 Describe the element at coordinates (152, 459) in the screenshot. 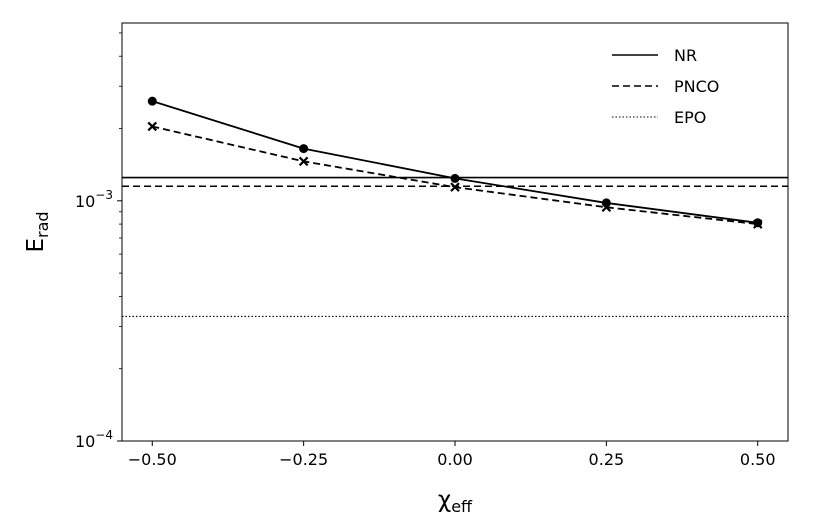

I see `x-tick-label: −0.50` at that location.